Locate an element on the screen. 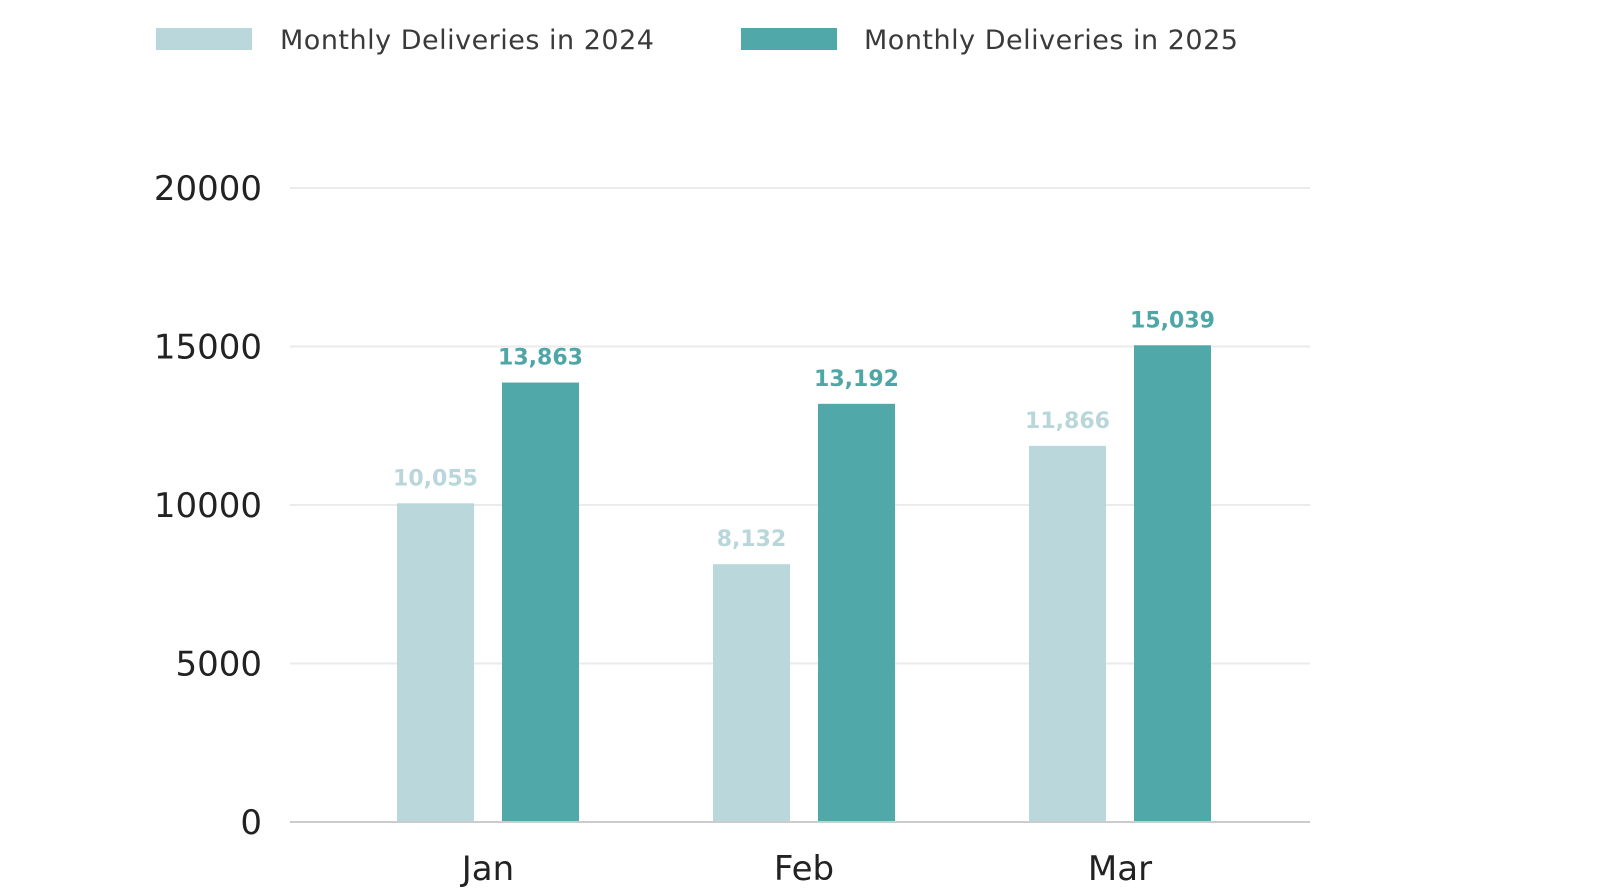  x-tick-label: Mar is located at coordinates (1120, 869).